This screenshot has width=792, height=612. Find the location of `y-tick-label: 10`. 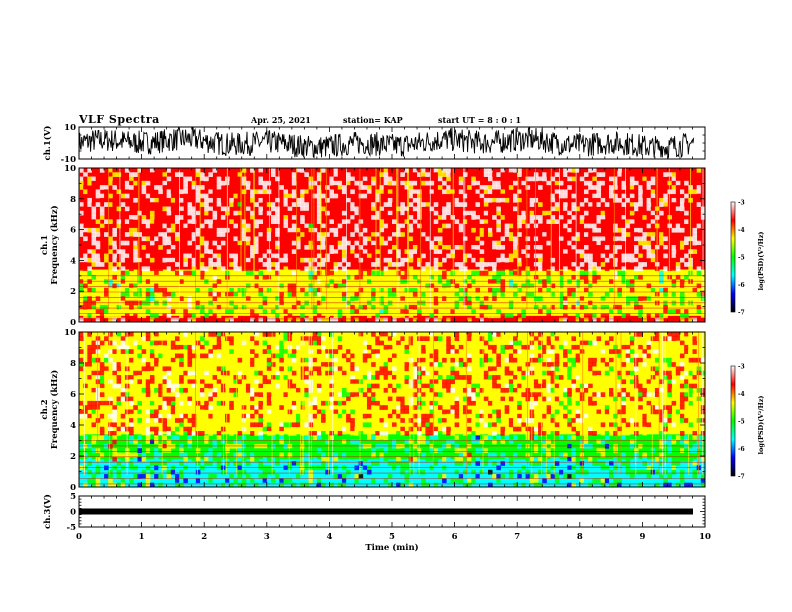

y-tick-label: 10 is located at coordinates (70, 128).